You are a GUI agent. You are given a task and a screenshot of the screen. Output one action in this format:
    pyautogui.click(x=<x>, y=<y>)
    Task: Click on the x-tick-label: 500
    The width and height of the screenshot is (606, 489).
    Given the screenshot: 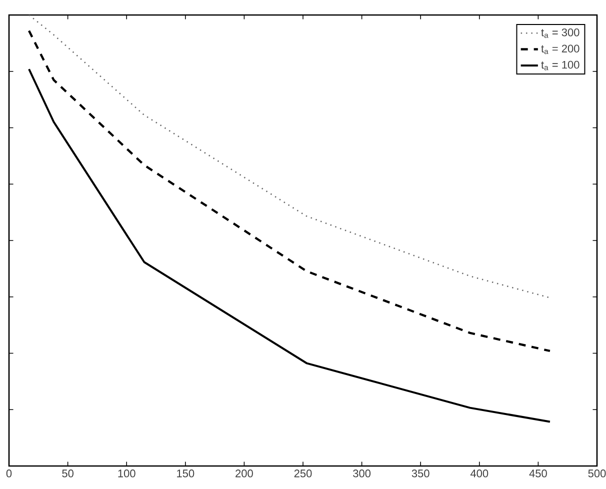 What is the action you would take?
    pyautogui.click(x=597, y=474)
    